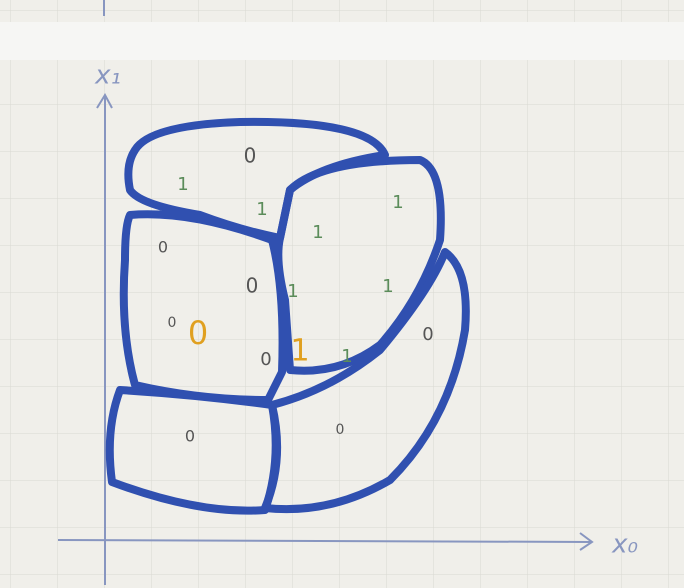  What do you see at coordinates (104, 338) in the screenshot?
I see `y-axis` at bounding box center [104, 338].